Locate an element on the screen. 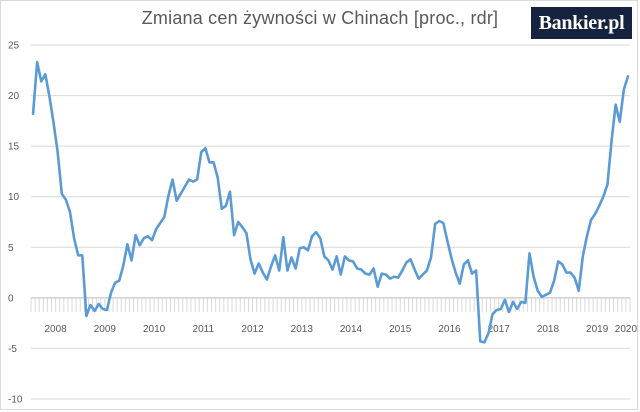 This screenshot has width=640, height=412. x-tick-label: 2015 is located at coordinates (400, 329).